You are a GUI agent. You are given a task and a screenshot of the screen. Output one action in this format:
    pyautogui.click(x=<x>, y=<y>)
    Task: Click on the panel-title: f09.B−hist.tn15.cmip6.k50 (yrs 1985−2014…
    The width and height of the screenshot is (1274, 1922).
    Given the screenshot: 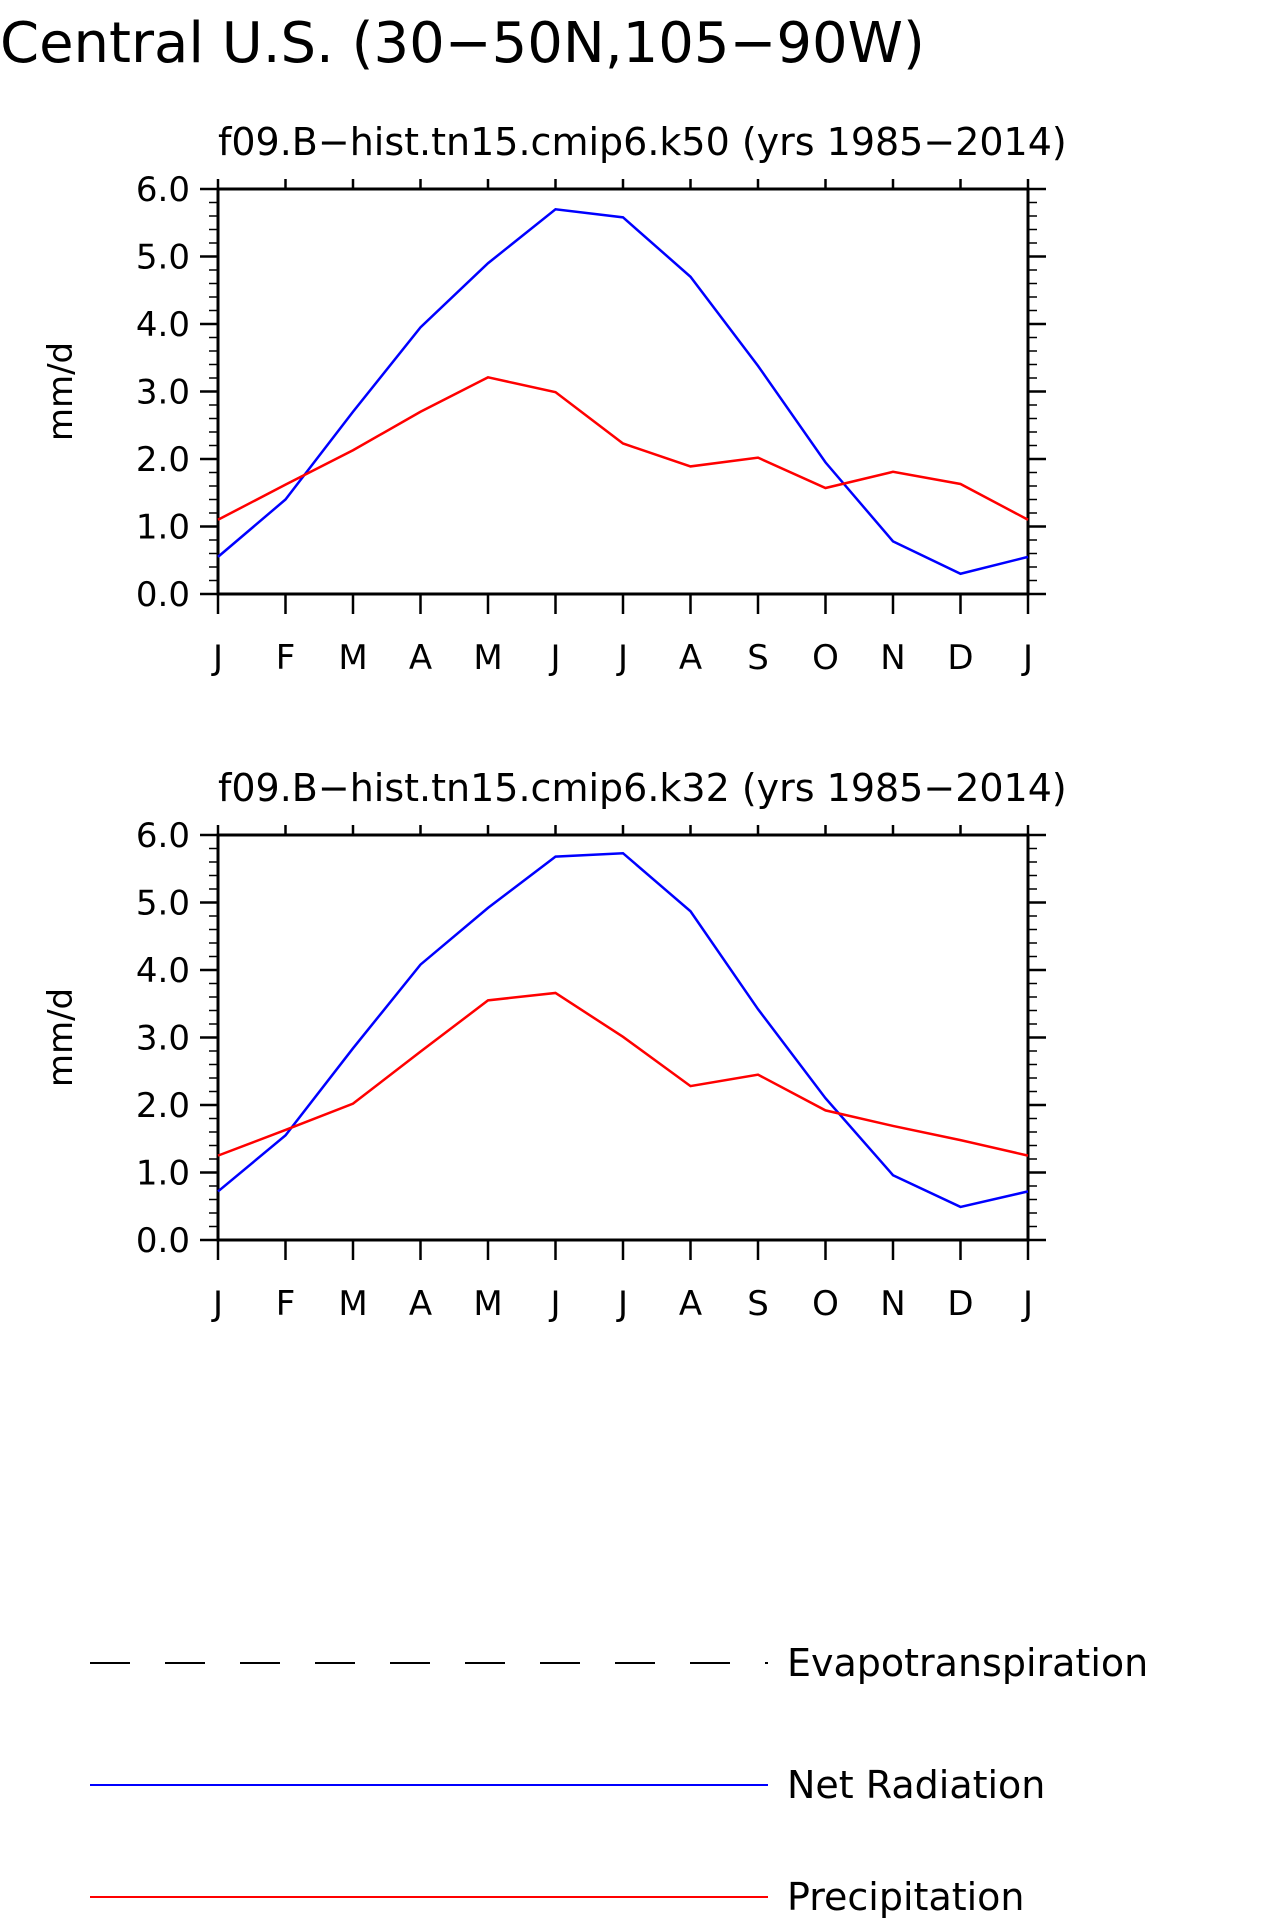 What is the action you would take?
    pyautogui.click(x=642, y=142)
    